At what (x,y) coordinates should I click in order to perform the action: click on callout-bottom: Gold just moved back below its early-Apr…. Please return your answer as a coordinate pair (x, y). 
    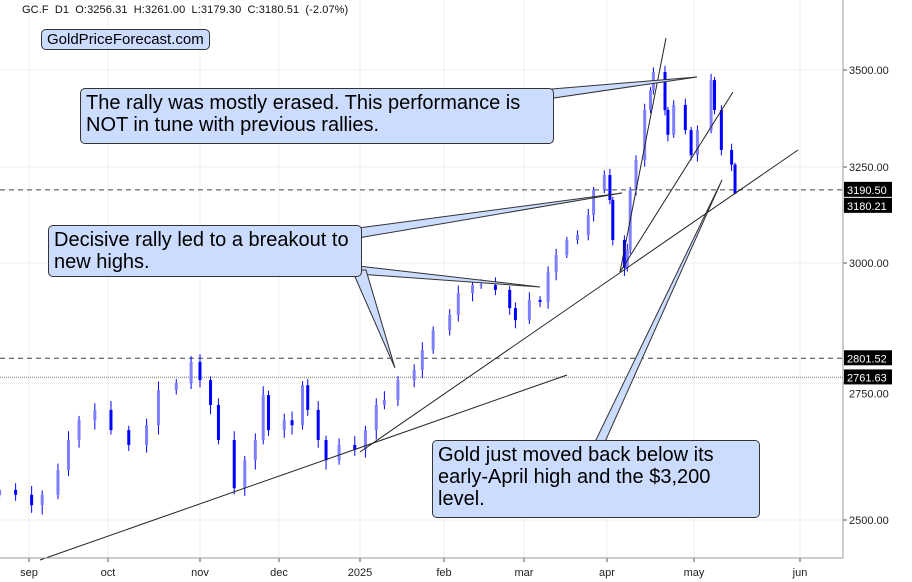
    Looking at the image, I should click on (596, 479).